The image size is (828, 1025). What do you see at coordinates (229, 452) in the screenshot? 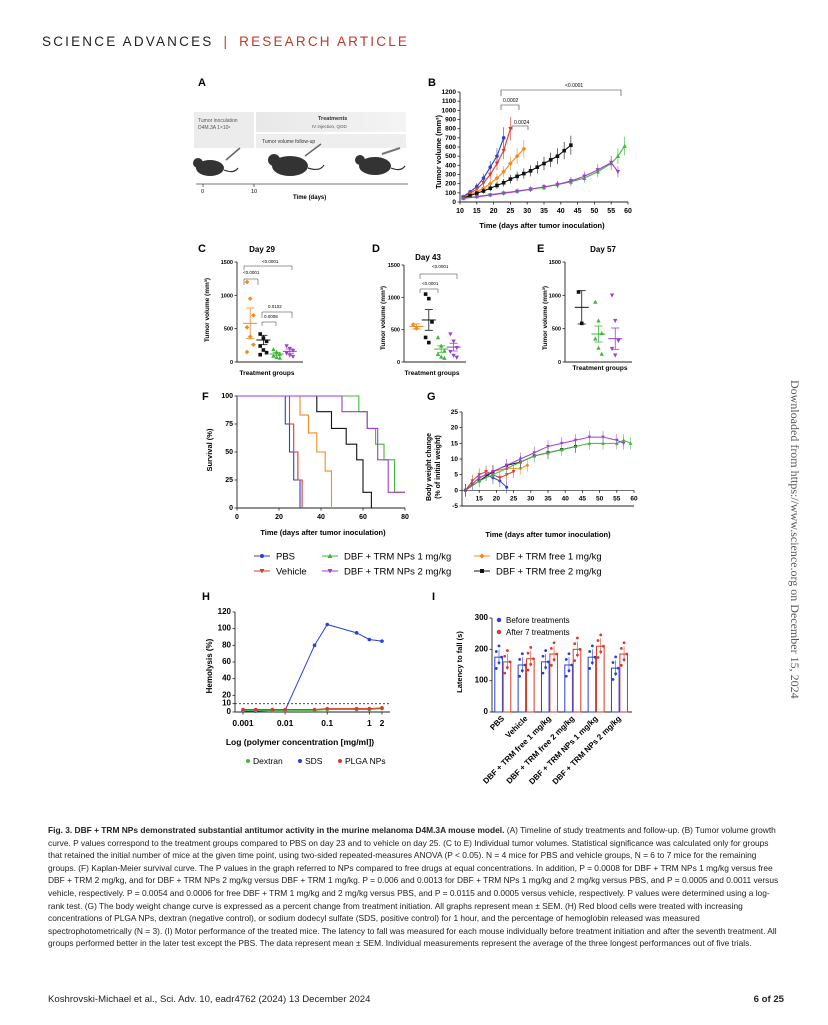
I see `y-tick-label: 50` at bounding box center [229, 452].